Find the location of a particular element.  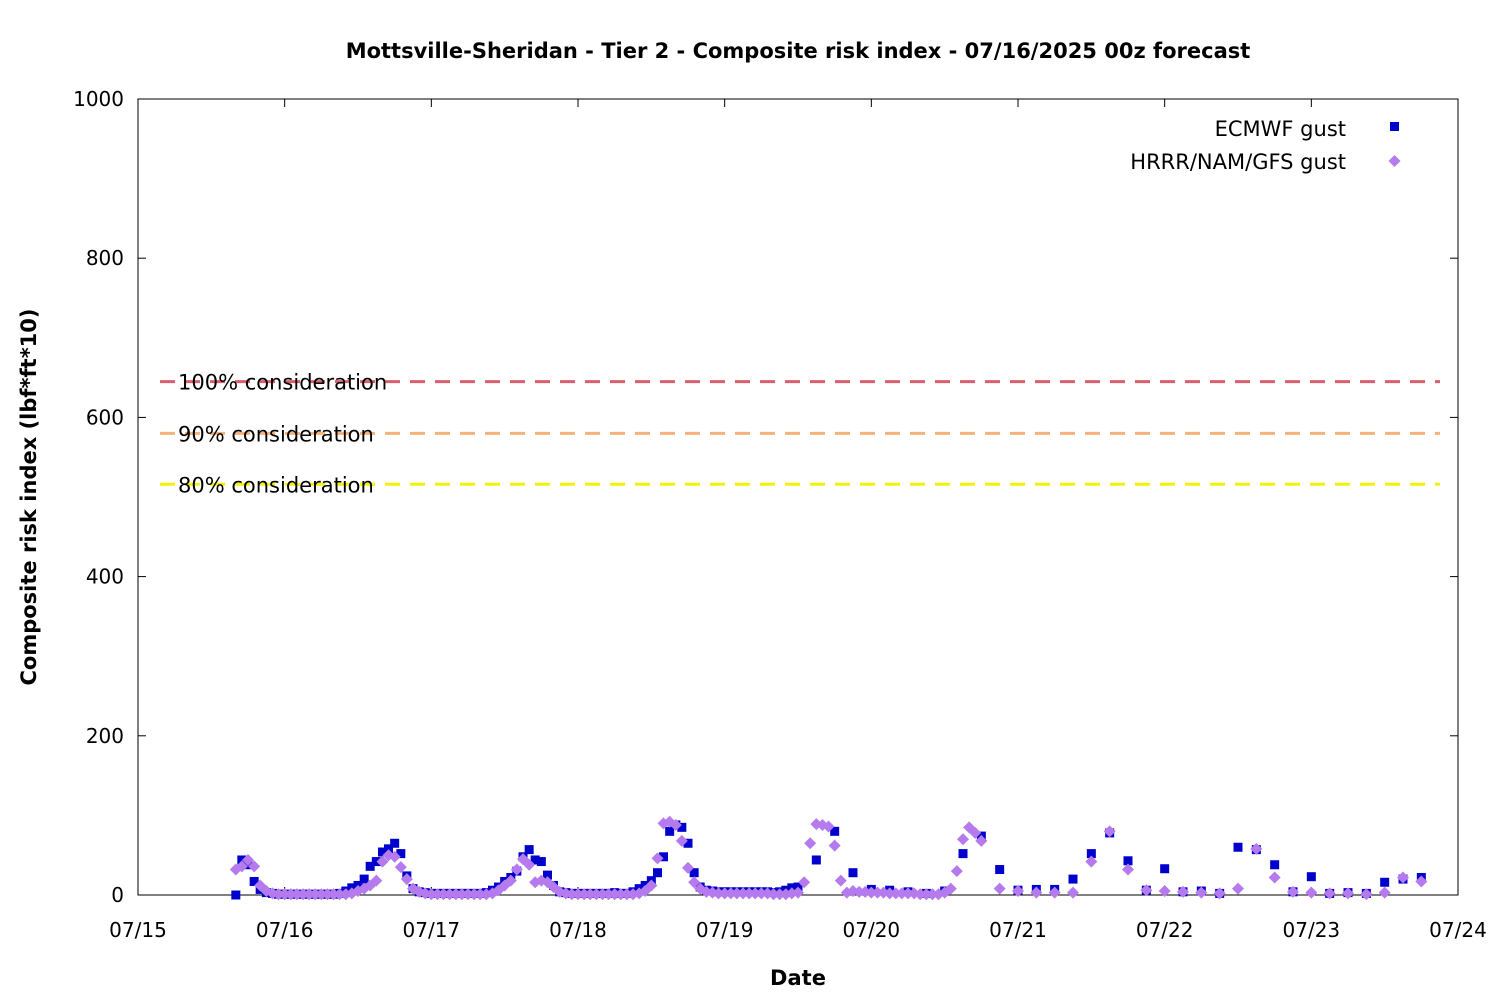

x-tick-label: 07/16 is located at coordinates (285, 930).